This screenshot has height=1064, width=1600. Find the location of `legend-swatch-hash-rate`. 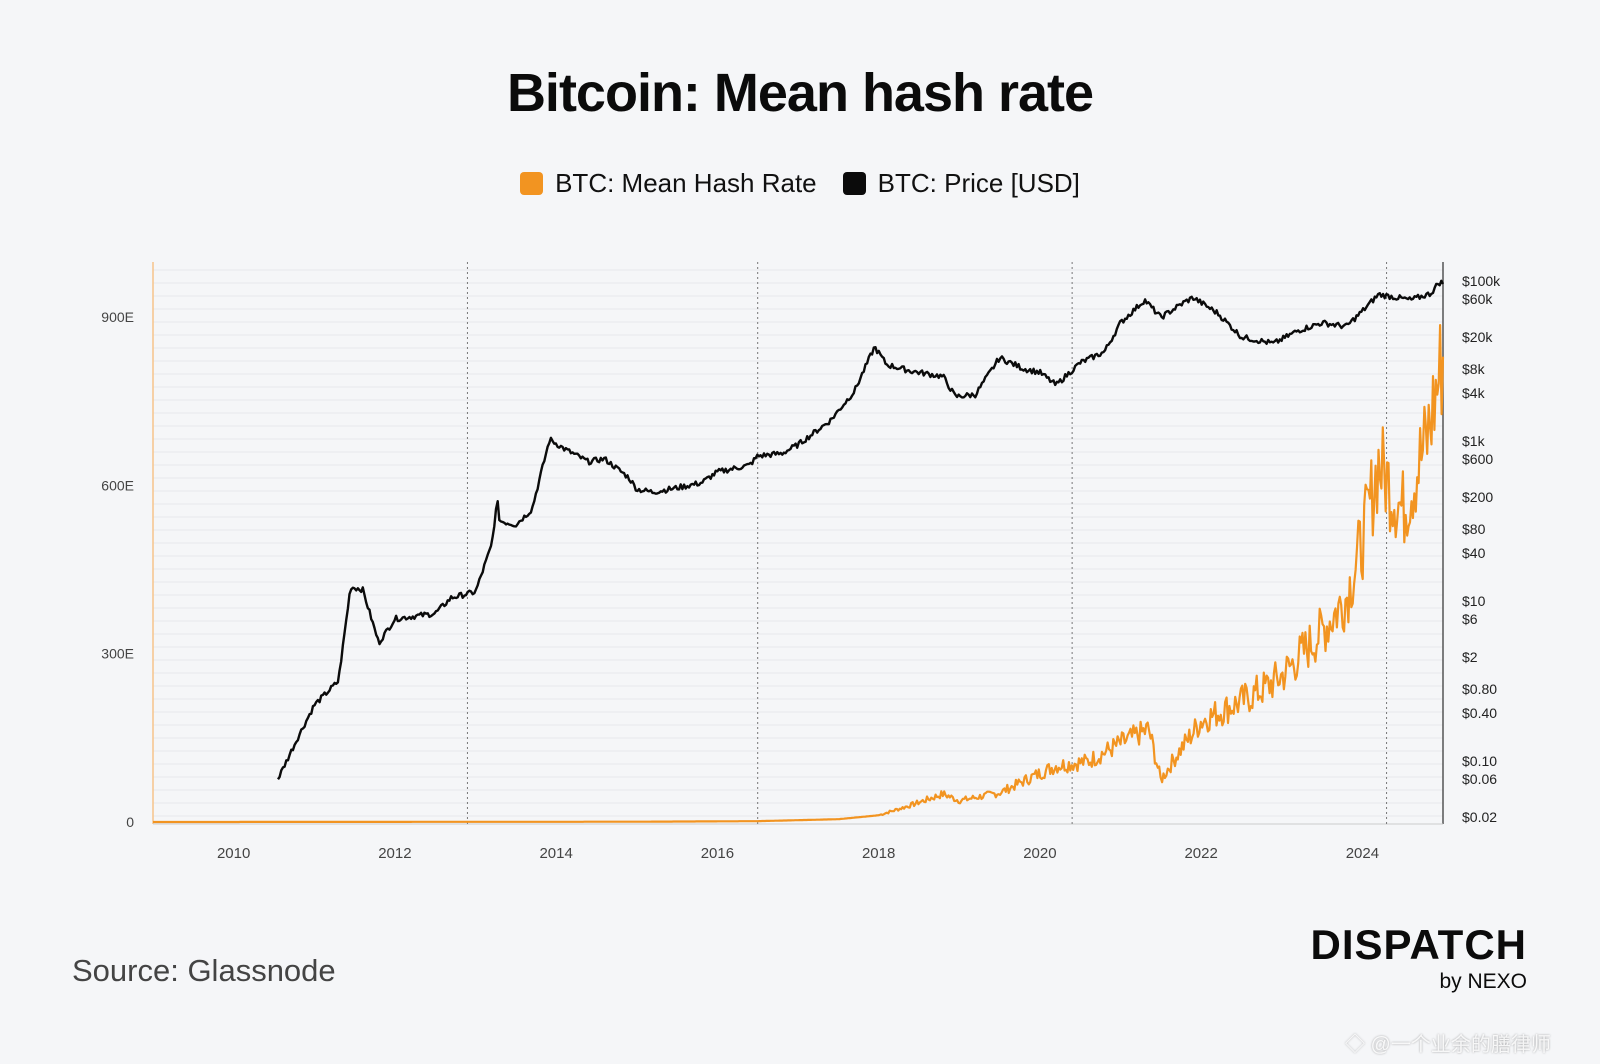

legend-swatch-hash-rate is located at coordinates (532, 183).